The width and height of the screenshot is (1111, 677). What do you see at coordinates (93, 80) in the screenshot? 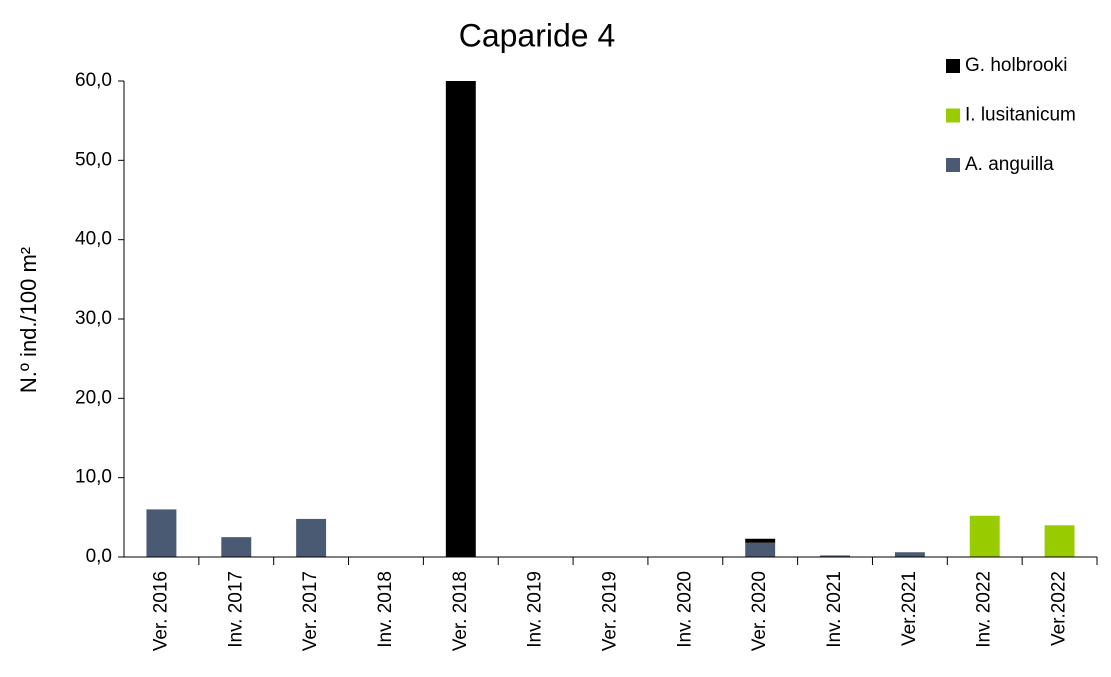
I see `y-tick-label: 60,0` at bounding box center [93, 80].